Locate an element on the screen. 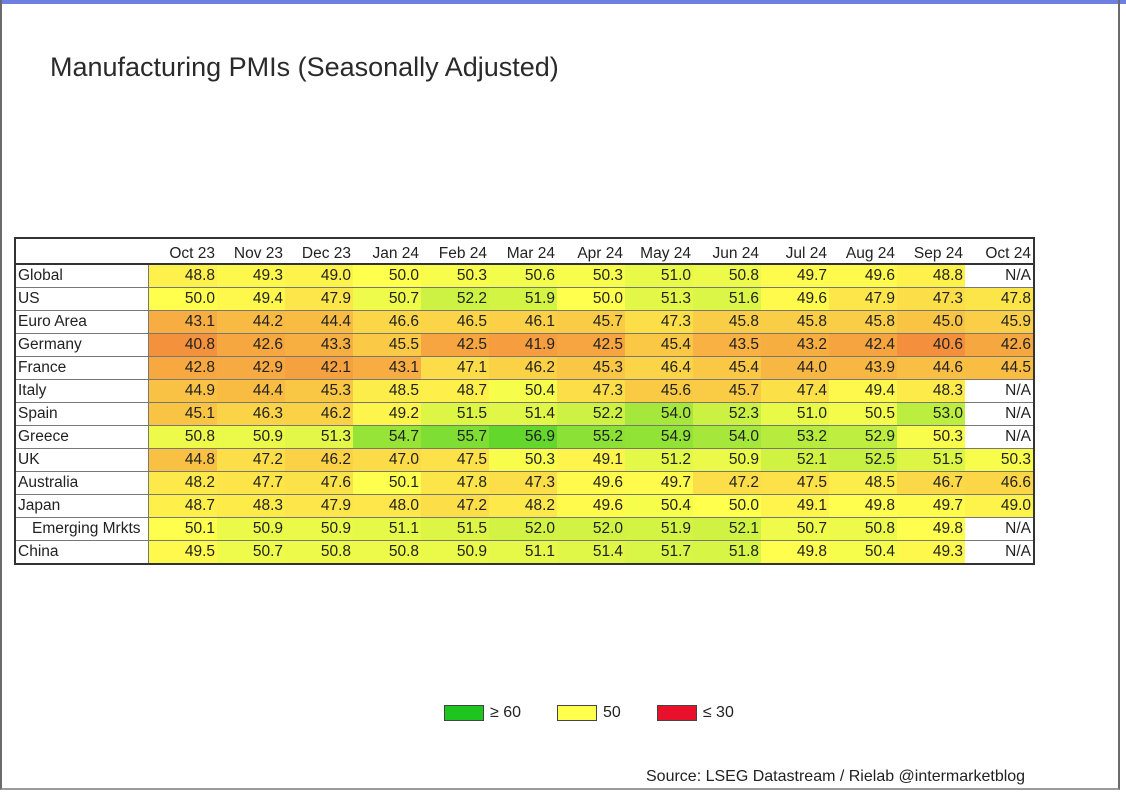  heatmap-cell: 47.5 is located at coordinates (795, 483).